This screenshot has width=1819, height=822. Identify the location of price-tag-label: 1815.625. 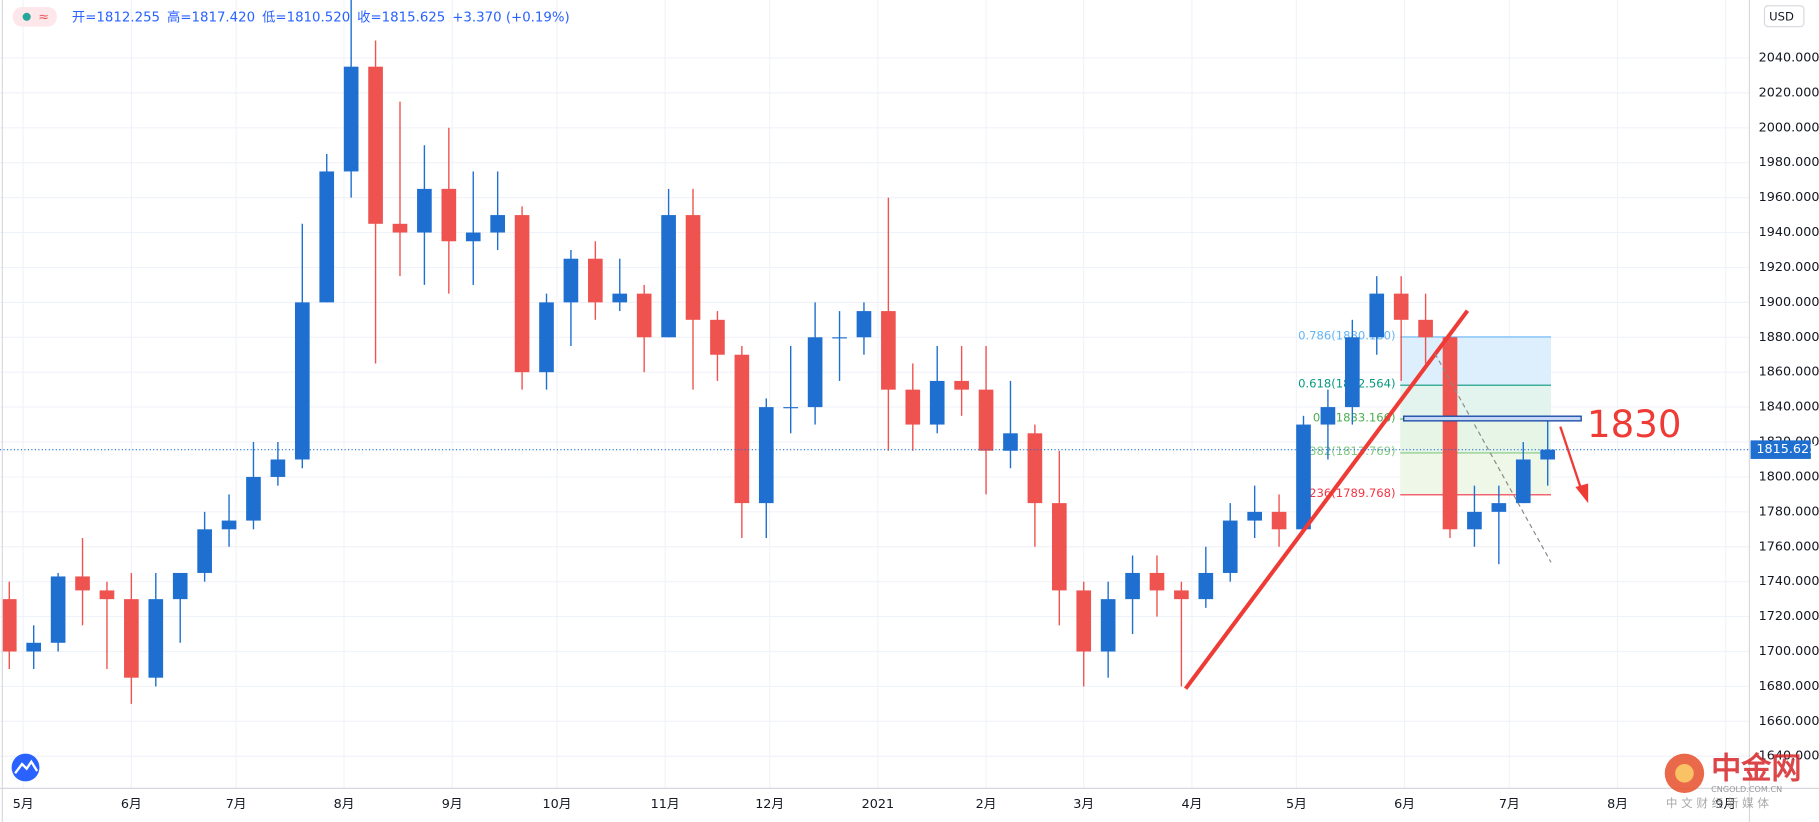
(1786, 449).